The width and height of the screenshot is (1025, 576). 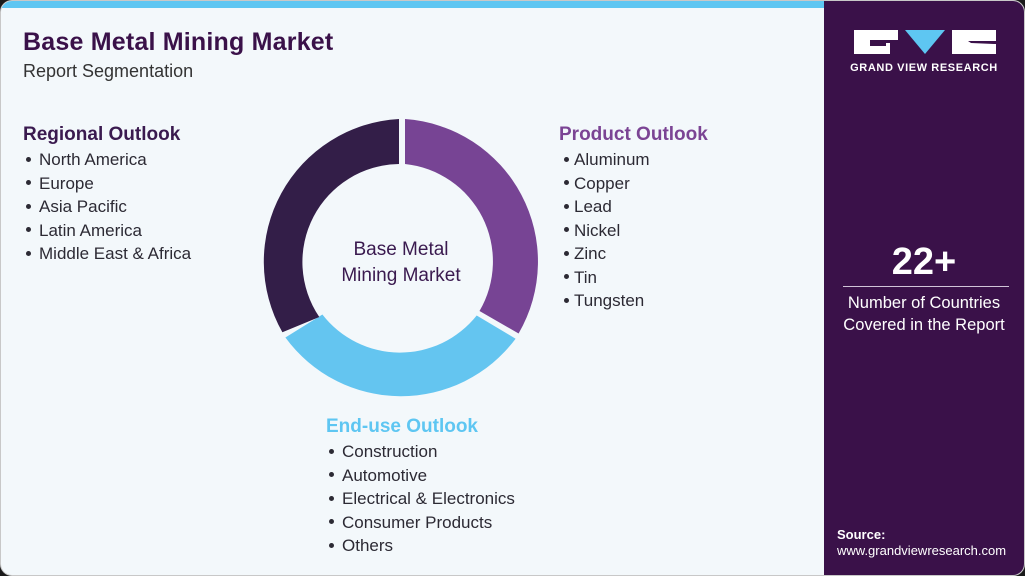 What do you see at coordinates (401, 262) in the screenshot?
I see `donut-center-label: Base Metal Mining Market` at bounding box center [401, 262].